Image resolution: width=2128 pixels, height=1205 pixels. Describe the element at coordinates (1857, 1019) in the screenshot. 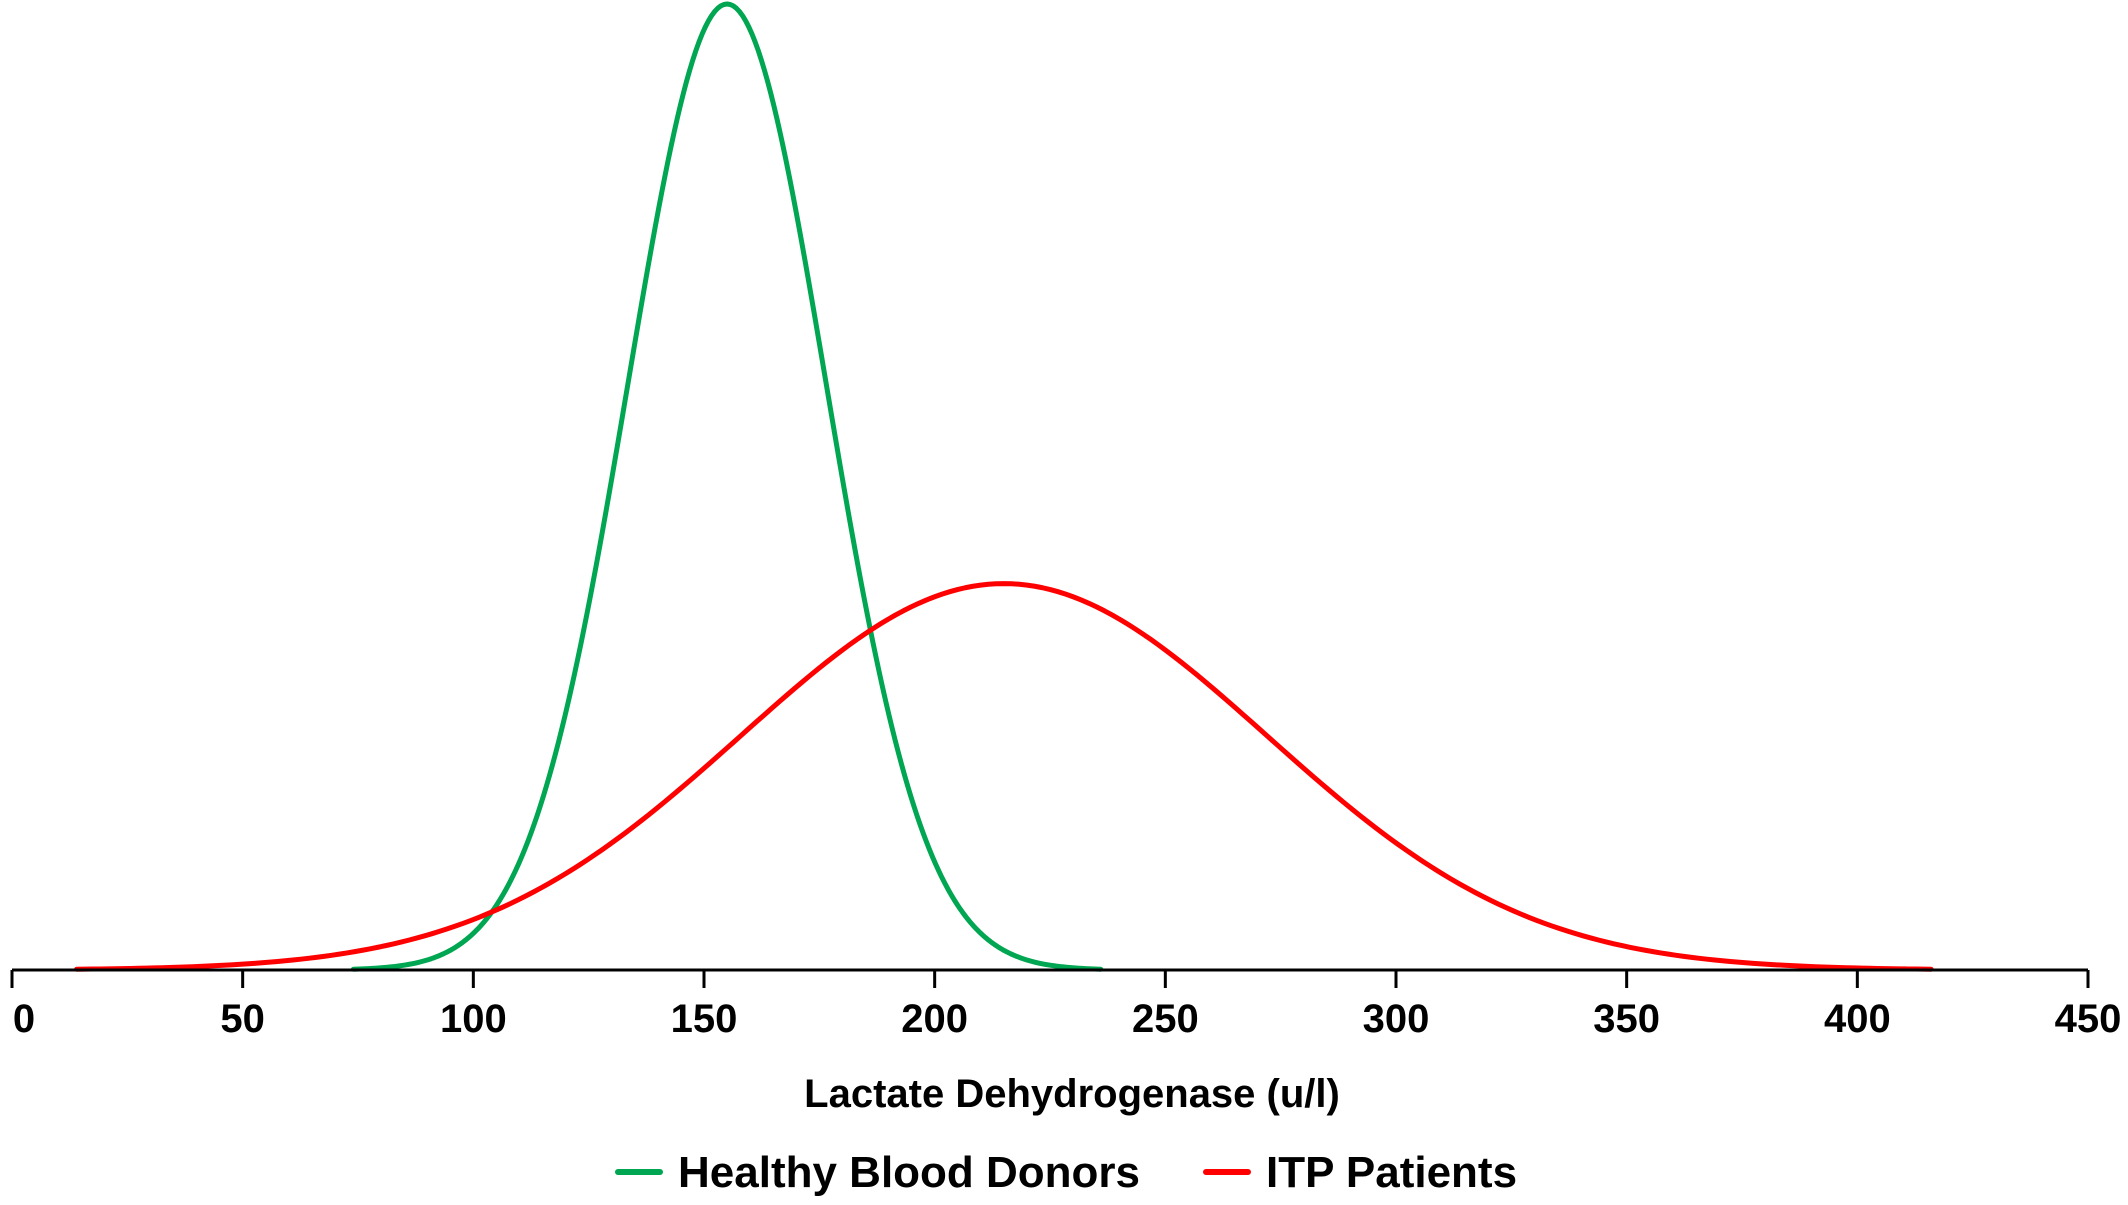

I see `x-tick-label: 400` at that location.